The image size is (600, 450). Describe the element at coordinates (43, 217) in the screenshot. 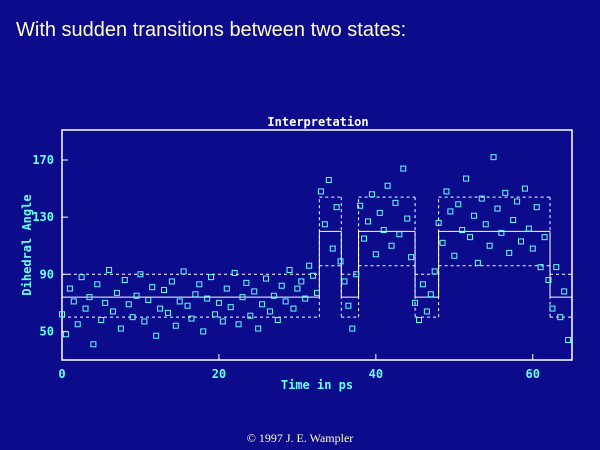

I see `y-tick-label: 130` at that location.